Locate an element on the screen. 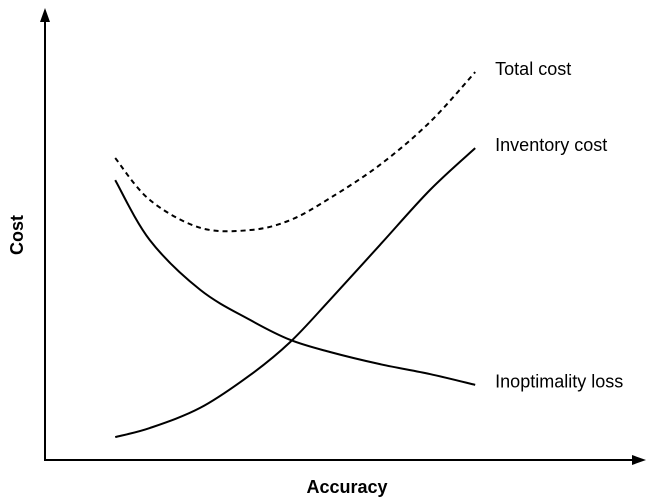 This screenshot has height=500, width=665. series-label: Inoptimality loss is located at coordinates (559, 382).